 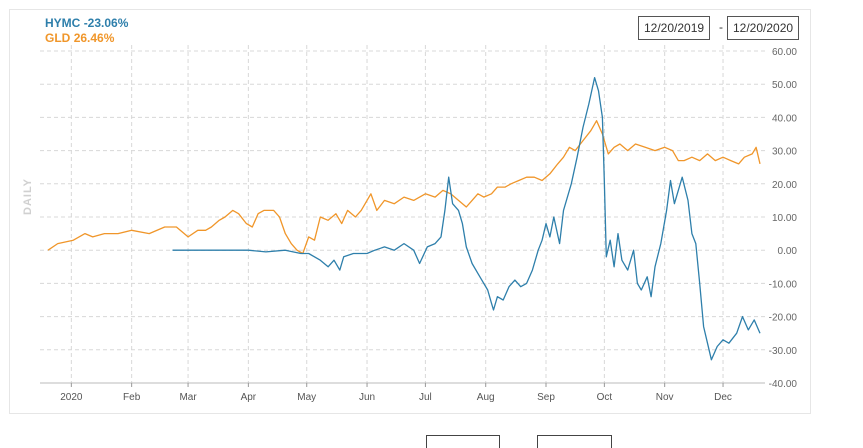 What do you see at coordinates (788, 251) in the screenshot?
I see `y-tick-label: 0.00` at bounding box center [788, 251].